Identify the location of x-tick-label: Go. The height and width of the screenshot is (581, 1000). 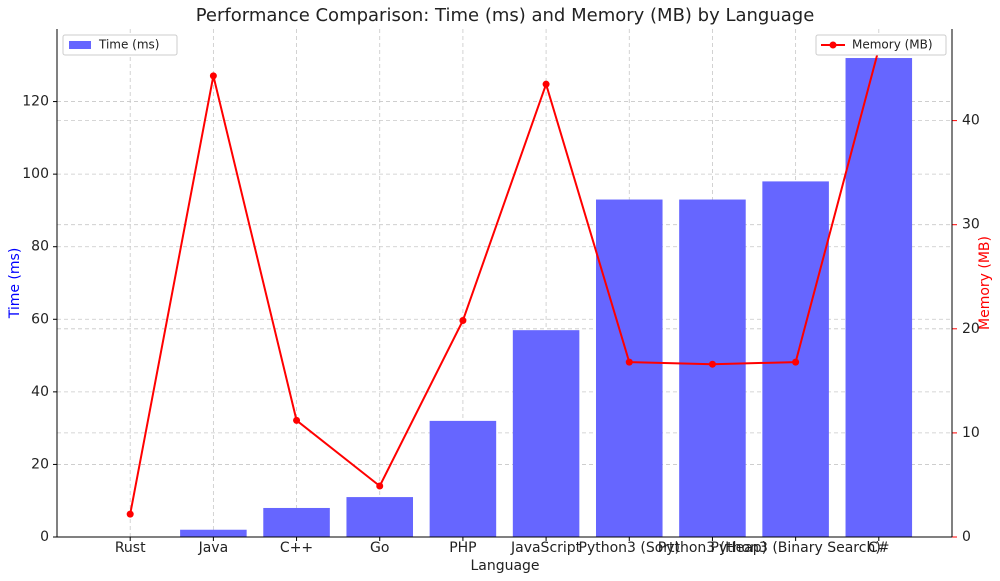
(379, 548).